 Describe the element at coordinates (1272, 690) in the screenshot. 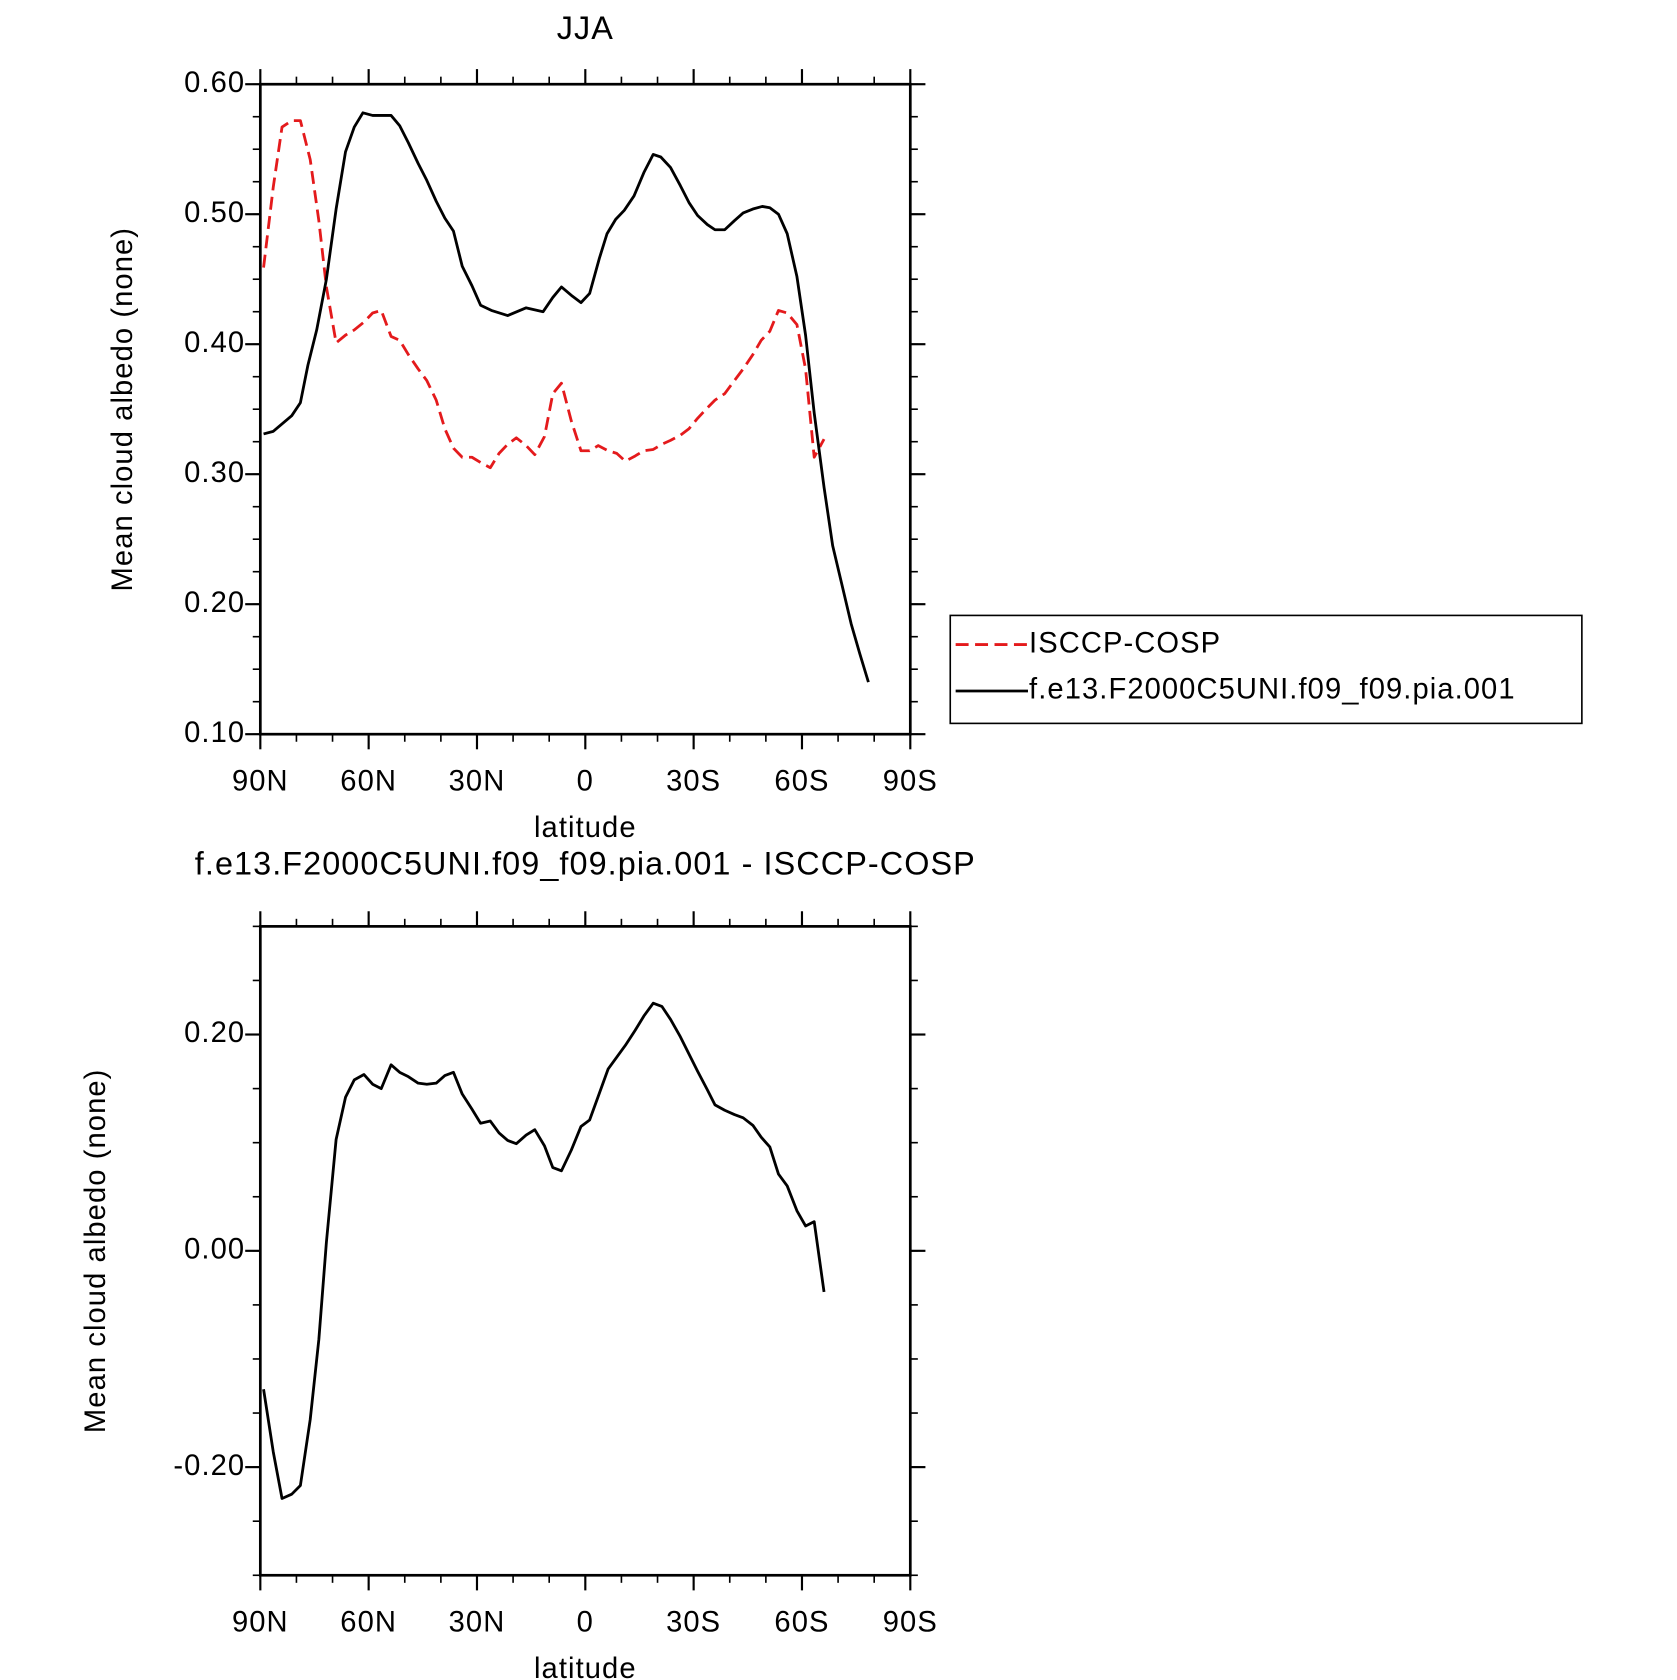

I see `legend-label: f.e13.F2000C5UNI.f09_f09.pia.001` at that location.